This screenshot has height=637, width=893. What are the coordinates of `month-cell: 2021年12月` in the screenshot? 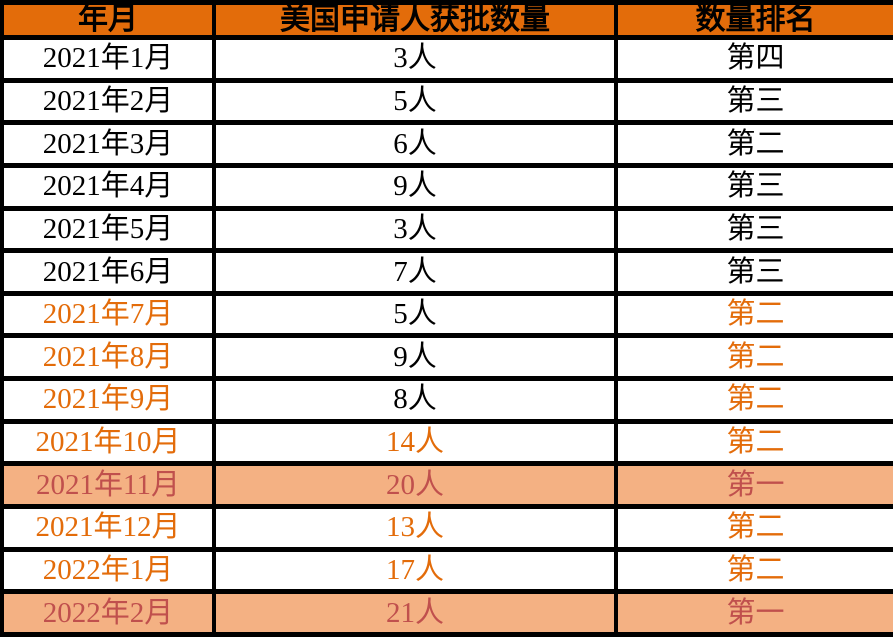 It's located at (108, 528).